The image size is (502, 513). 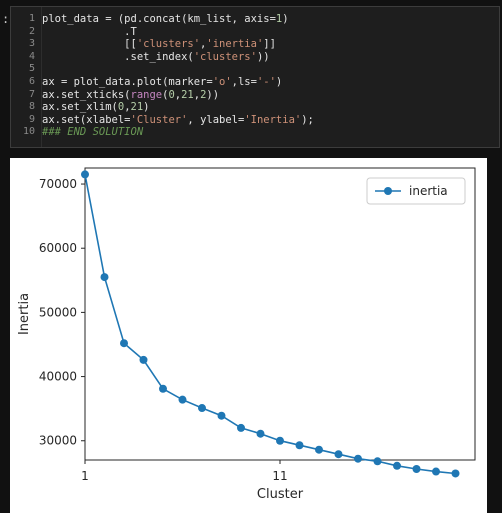 What do you see at coordinates (58, 441) in the screenshot?
I see `y-tick-label: 30000` at bounding box center [58, 441].